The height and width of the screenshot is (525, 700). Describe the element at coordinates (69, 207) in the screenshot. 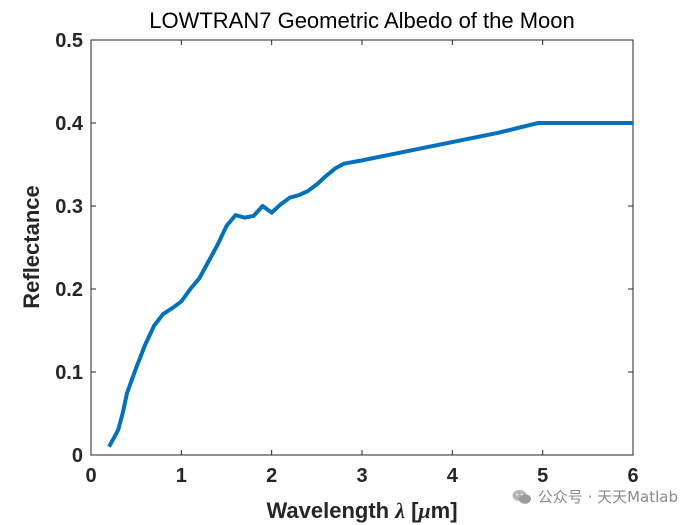

I see `y-tick-label: 0.3` at that location.